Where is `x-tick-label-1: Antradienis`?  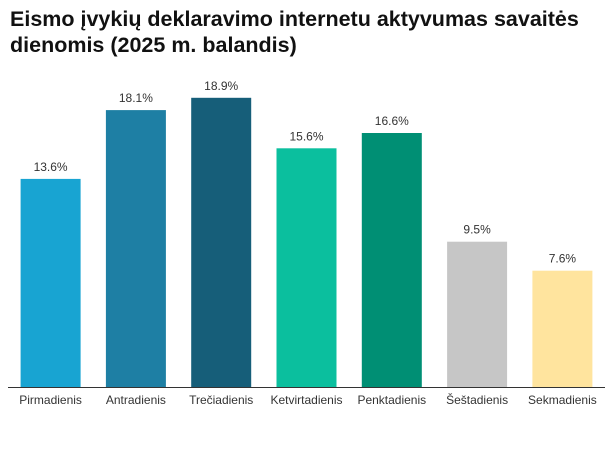
x-tick-label-1: Antradienis is located at coordinates (136, 400).